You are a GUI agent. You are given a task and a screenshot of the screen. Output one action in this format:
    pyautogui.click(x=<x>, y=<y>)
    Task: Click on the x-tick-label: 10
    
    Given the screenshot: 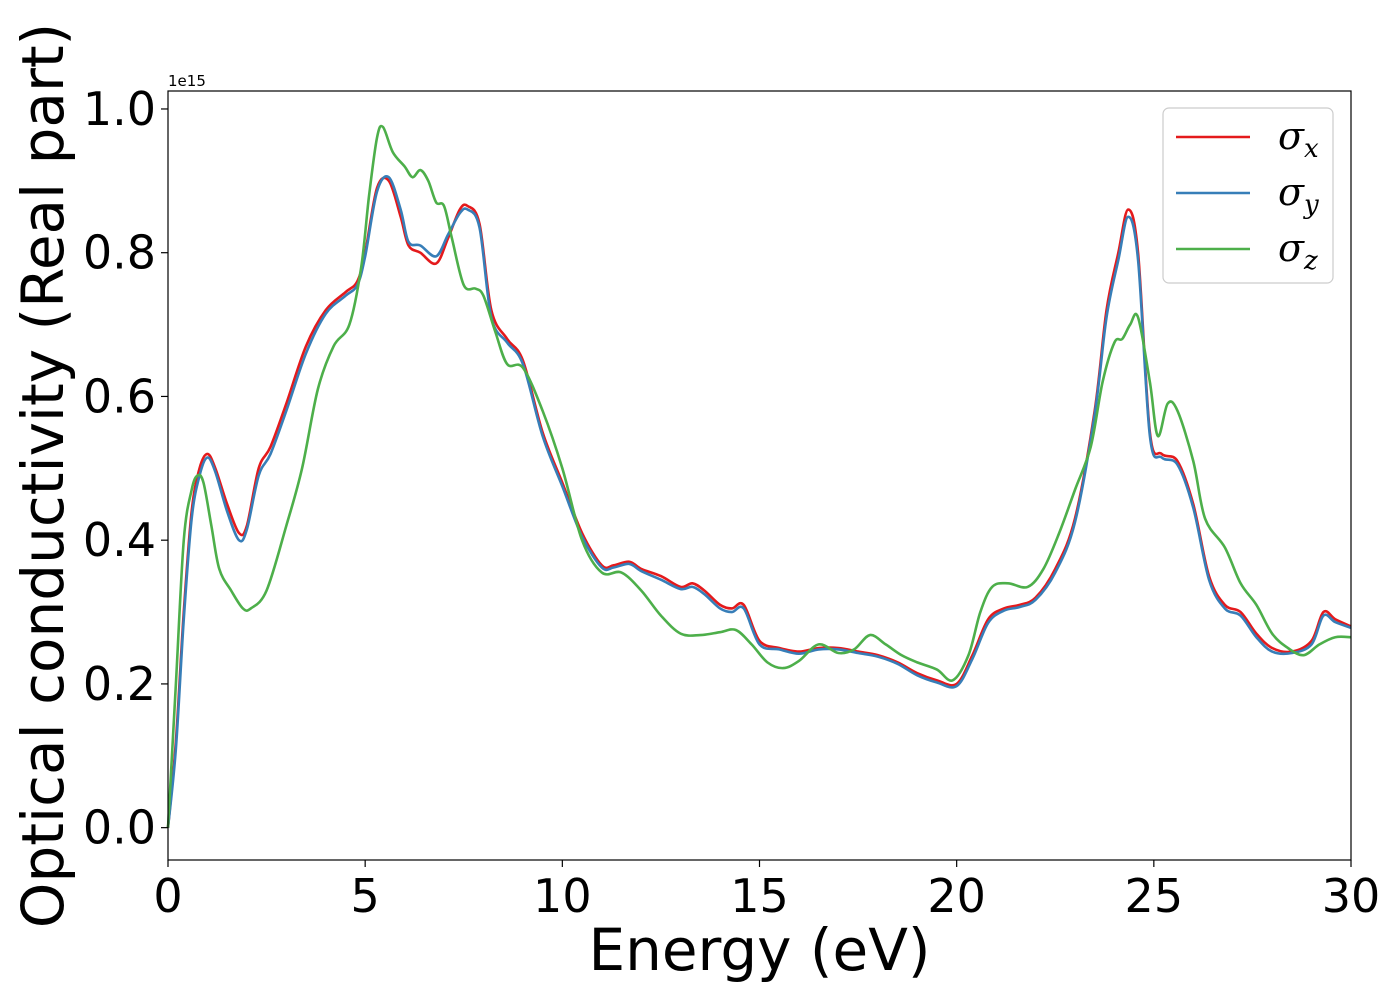 What is the action you would take?
    pyautogui.click(x=562, y=896)
    